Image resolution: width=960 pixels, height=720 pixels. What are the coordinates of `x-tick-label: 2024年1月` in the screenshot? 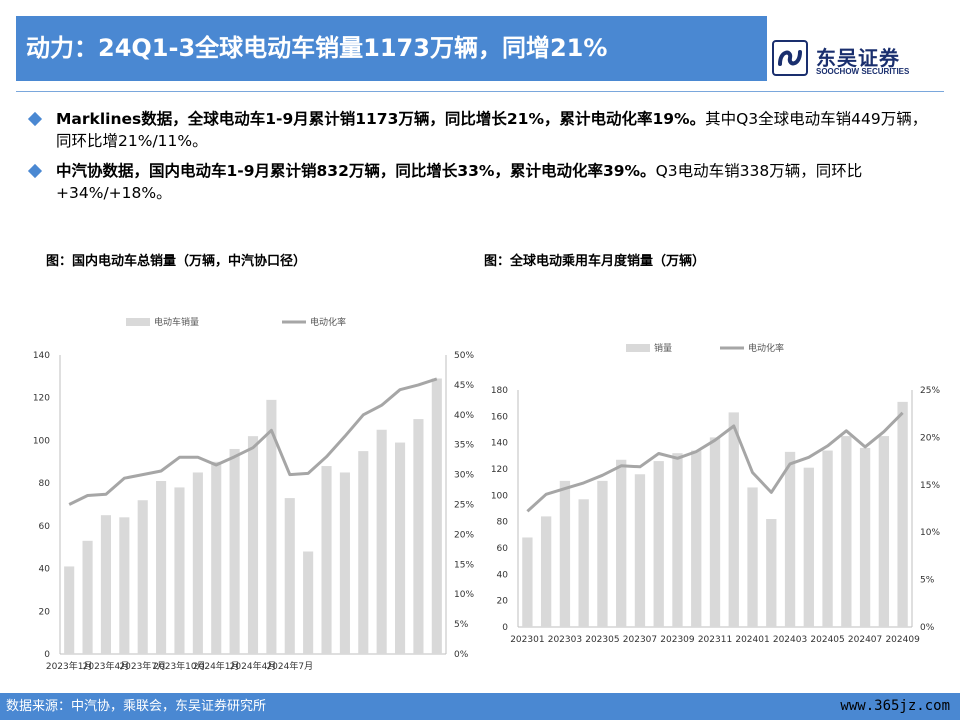 It's located at (216, 666).